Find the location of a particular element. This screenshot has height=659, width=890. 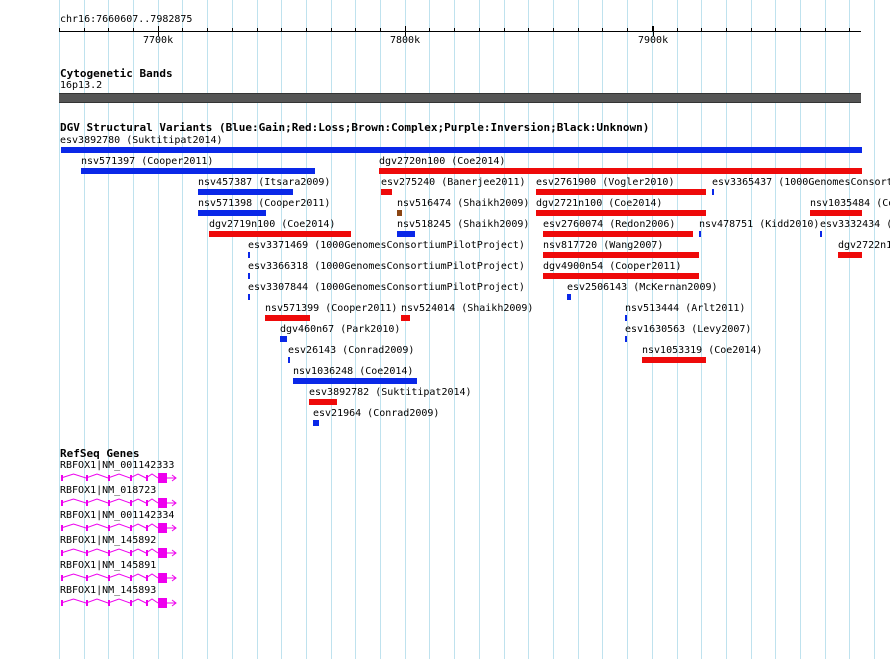

dgv-variant-label: esv3892782 (Suktitipat2014) is located at coordinates (390, 392).